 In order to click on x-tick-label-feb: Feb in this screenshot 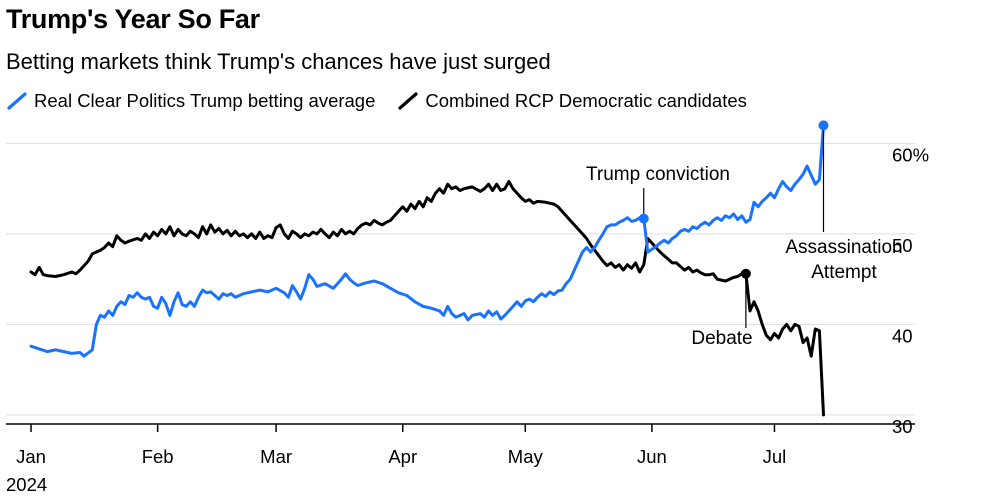, I will do `click(158, 456)`.